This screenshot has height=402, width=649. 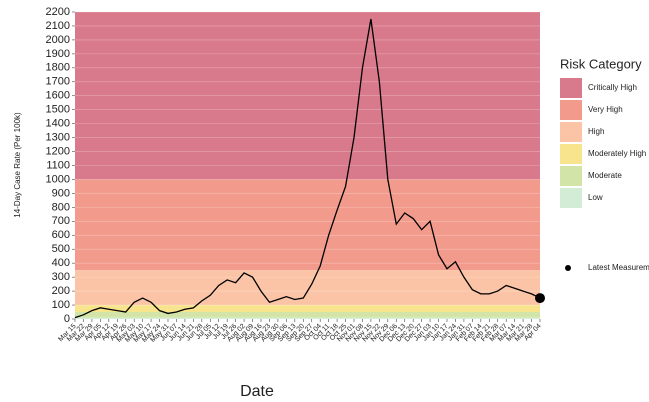 I want to click on legend-latest-label: Latest Measurement, so click(x=618, y=267).